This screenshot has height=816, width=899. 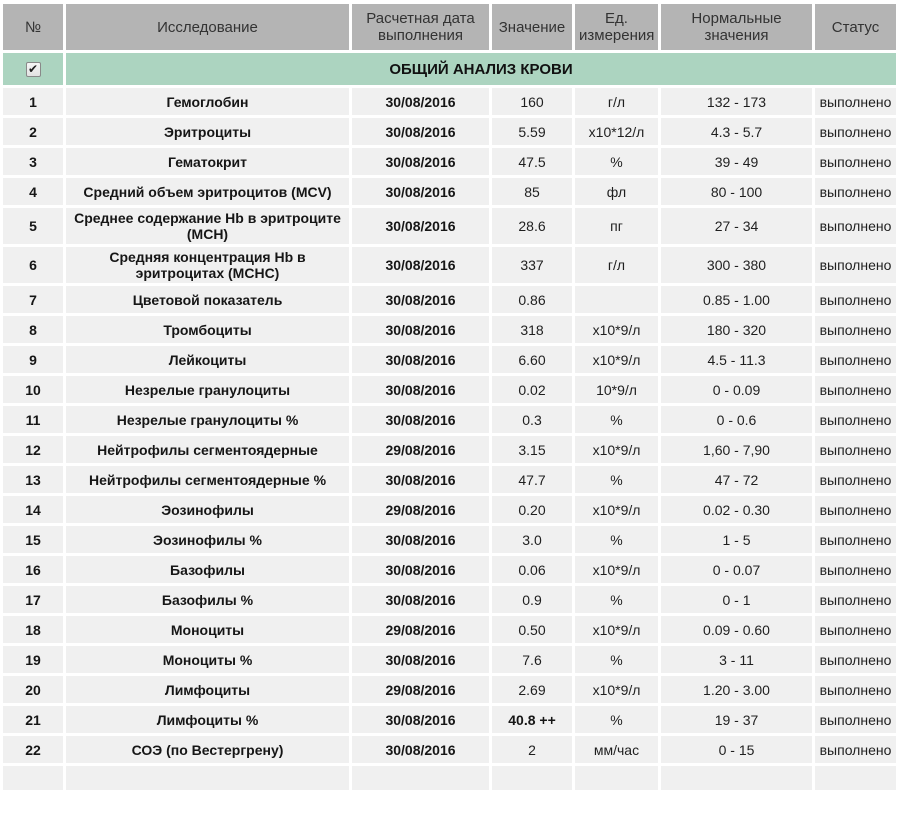 What do you see at coordinates (33, 265) in the screenshot?
I see `cell-num: 6` at bounding box center [33, 265].